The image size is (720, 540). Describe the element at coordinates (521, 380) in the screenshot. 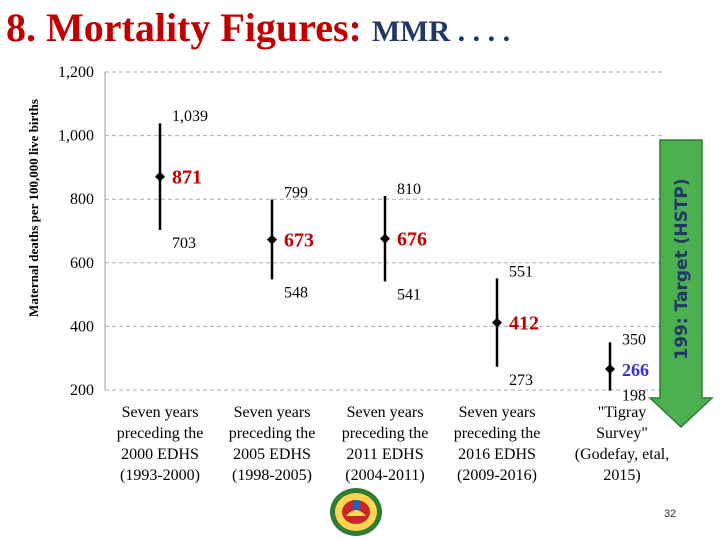

I see `low-value-label: 273` at that location.